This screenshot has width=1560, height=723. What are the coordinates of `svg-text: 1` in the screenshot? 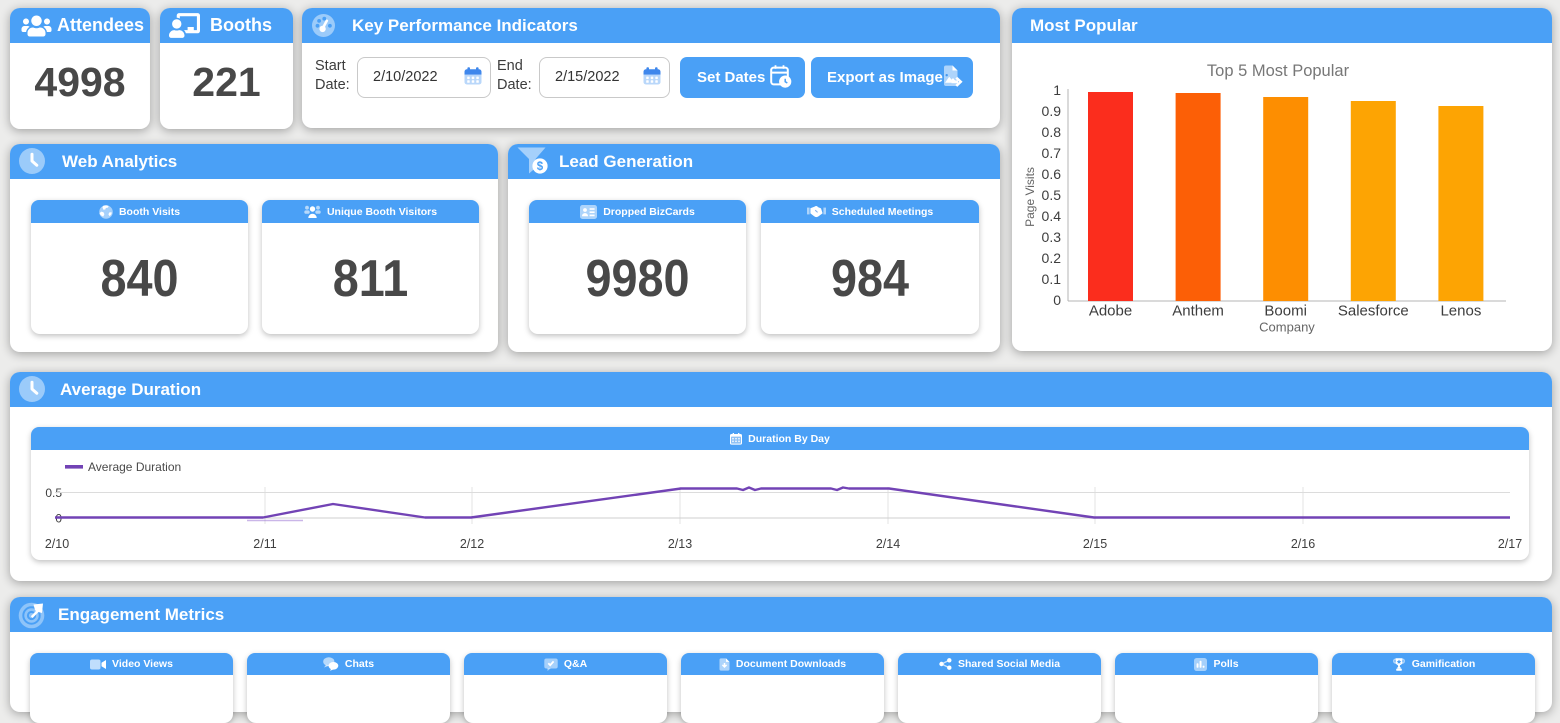 It's located at (1057, 90).